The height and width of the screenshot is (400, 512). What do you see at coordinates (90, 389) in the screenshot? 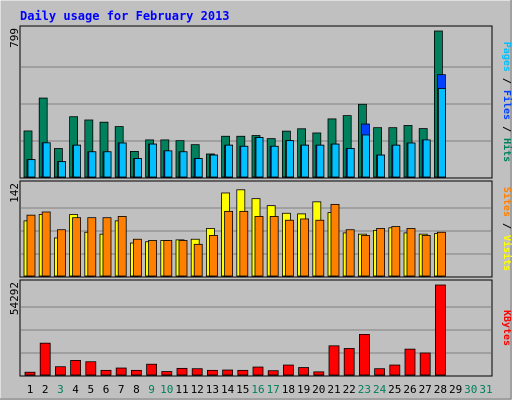
I see `x-tick-label-5: 5` at bounding box center [90, 389].